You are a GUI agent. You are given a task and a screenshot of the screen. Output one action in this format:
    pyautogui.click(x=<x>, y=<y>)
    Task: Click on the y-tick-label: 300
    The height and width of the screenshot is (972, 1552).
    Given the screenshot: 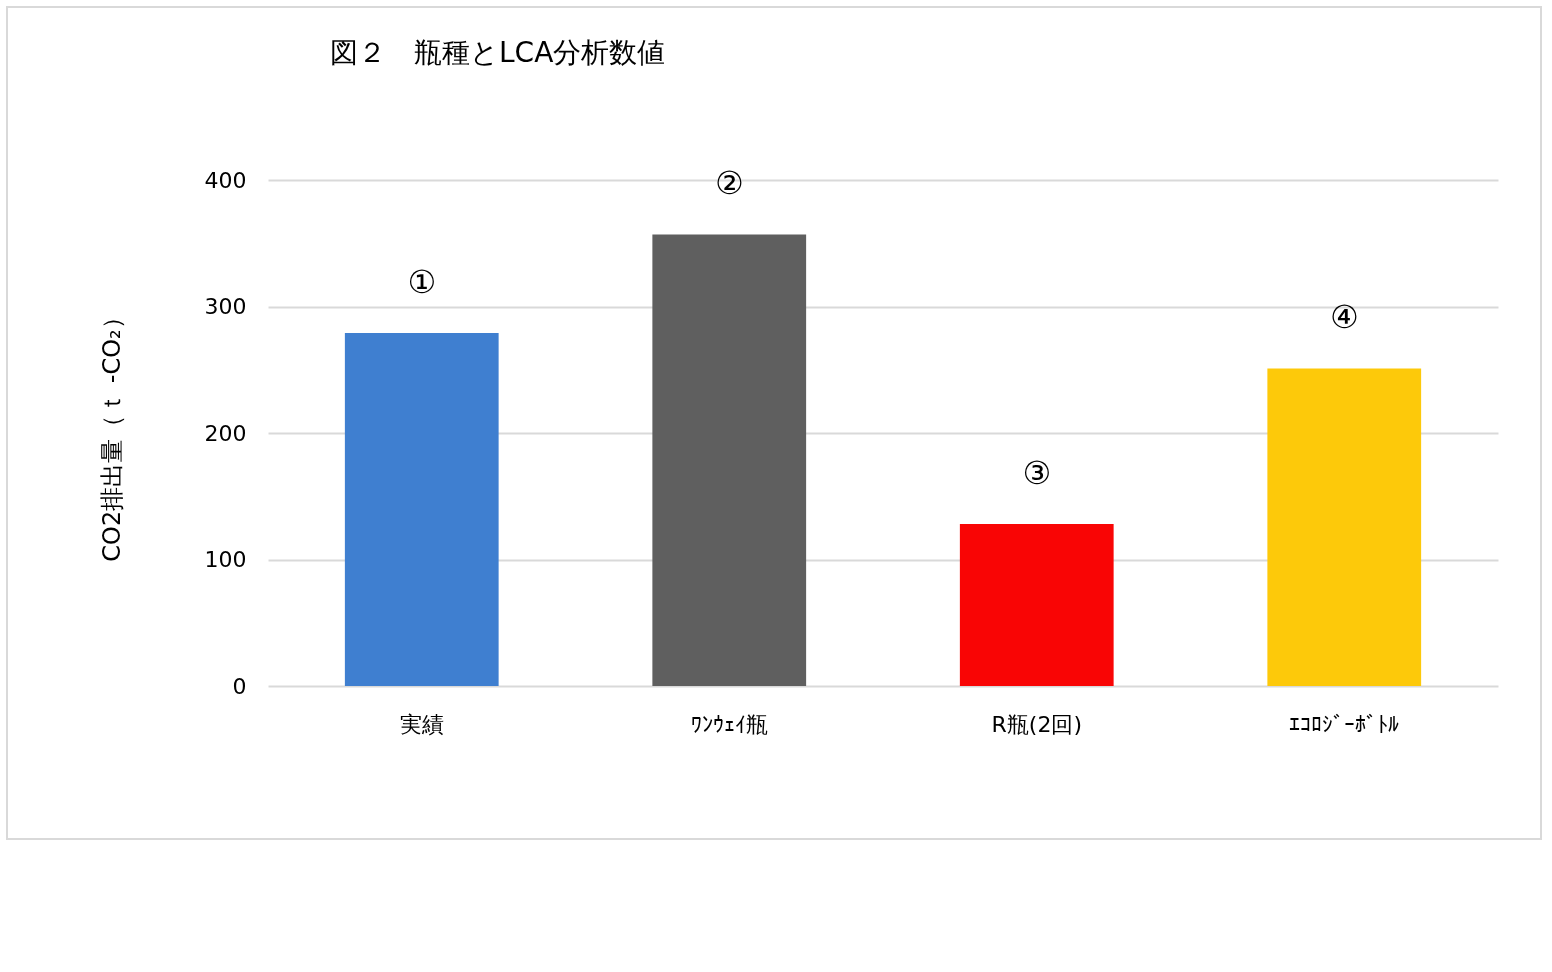 What is the action you would take?
    pyautogui.click(x=225, y=306)
    